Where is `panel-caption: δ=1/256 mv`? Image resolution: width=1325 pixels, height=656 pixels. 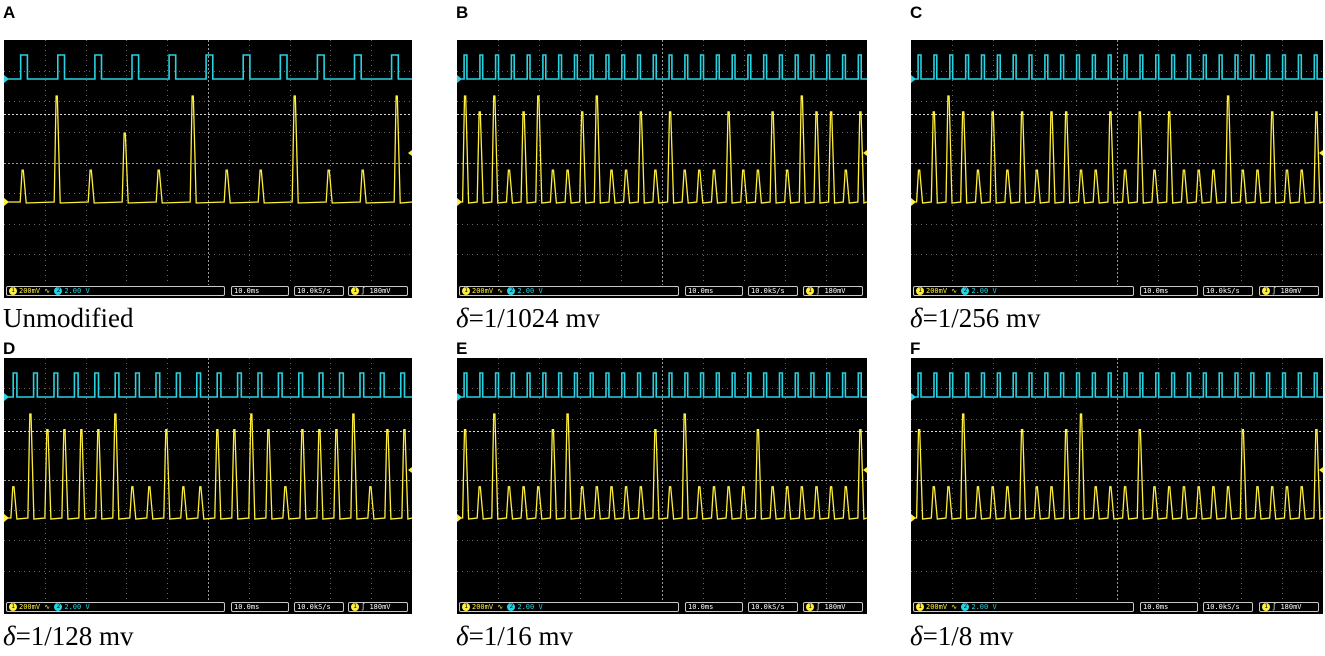 panel-caption: δ=1/256 mv is located at coordinates (975, 318).